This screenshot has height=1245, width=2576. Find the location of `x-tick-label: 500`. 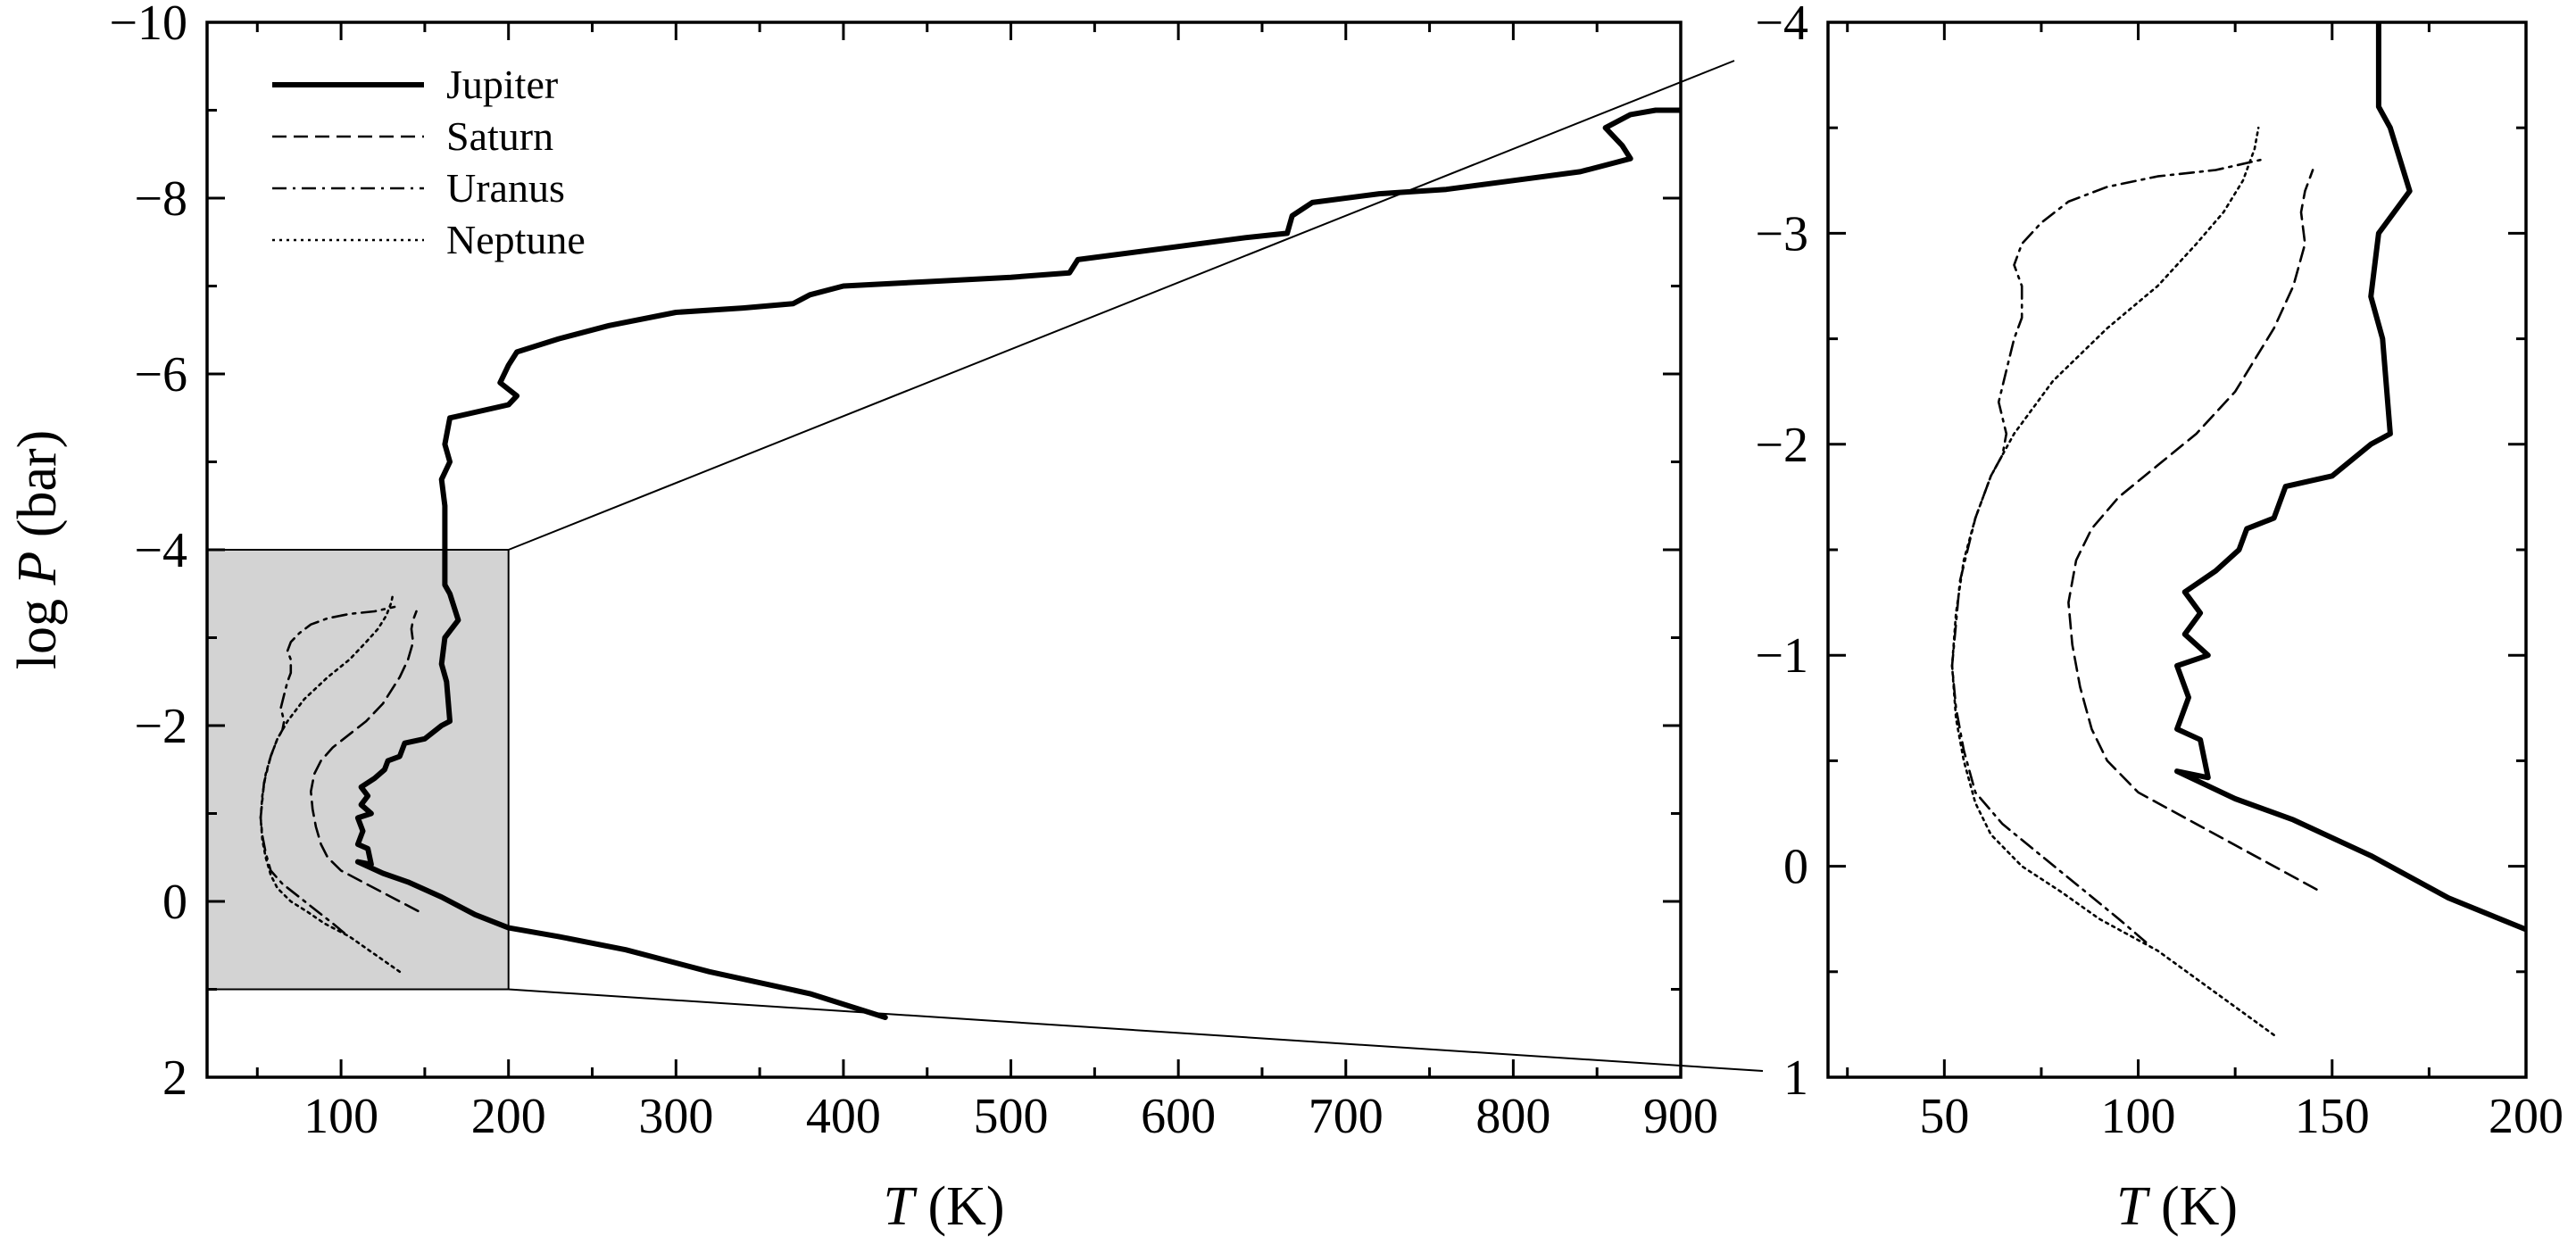

x-tick-label: 500 is located at coordinates (1012, 1116).